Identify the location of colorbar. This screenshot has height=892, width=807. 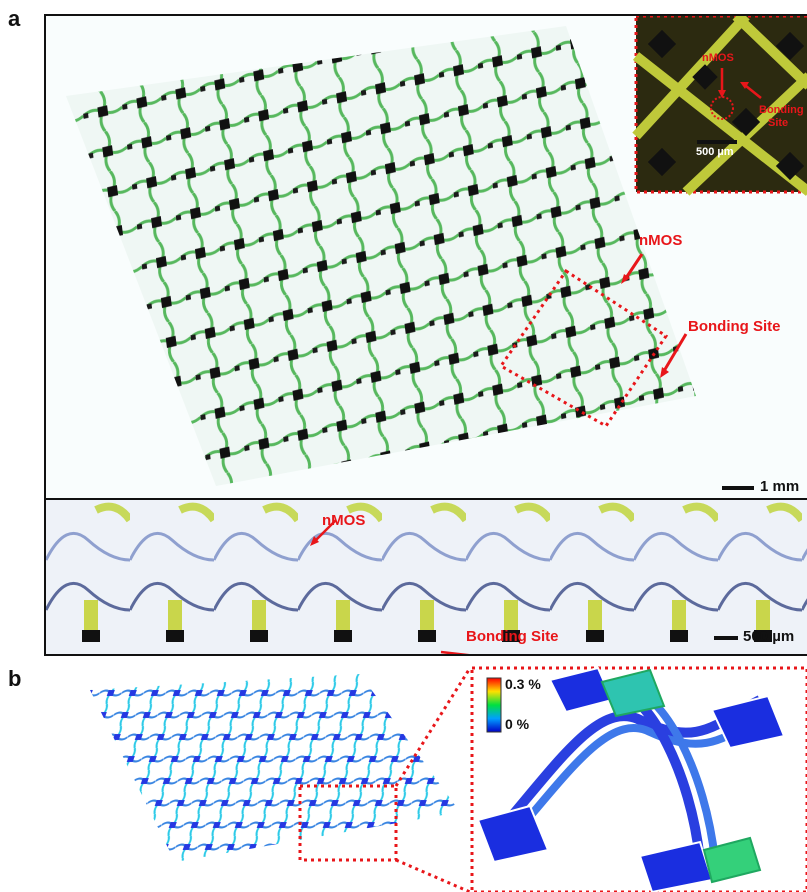
(494, 705).